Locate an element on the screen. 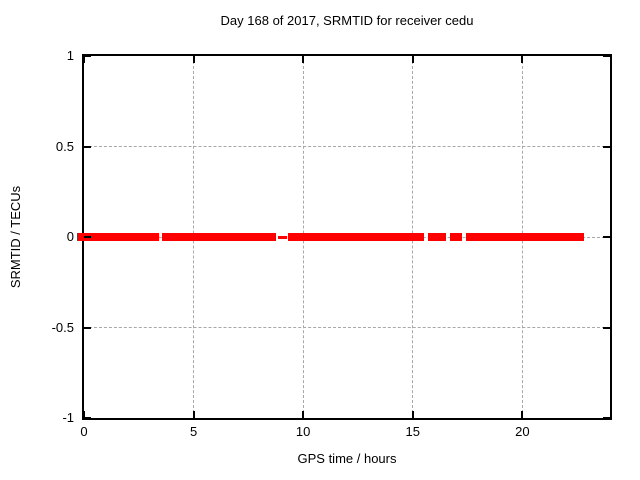 The width and height of the screenshot is (640, 480). y-tick-label: -1 is located at coordinates (68, 417).